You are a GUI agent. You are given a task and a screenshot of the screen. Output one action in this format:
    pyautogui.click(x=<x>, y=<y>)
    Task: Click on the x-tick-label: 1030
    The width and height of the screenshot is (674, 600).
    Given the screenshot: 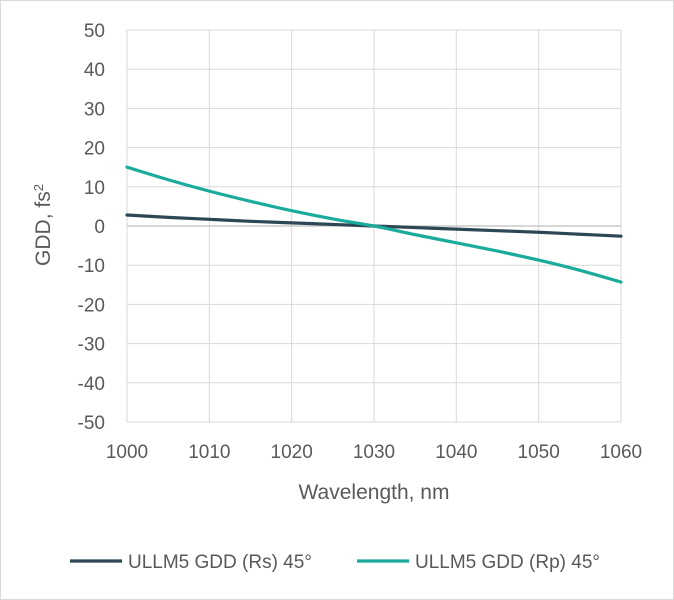 What is the action you would take?
    pyautogui.click(x=374, y=452)
    